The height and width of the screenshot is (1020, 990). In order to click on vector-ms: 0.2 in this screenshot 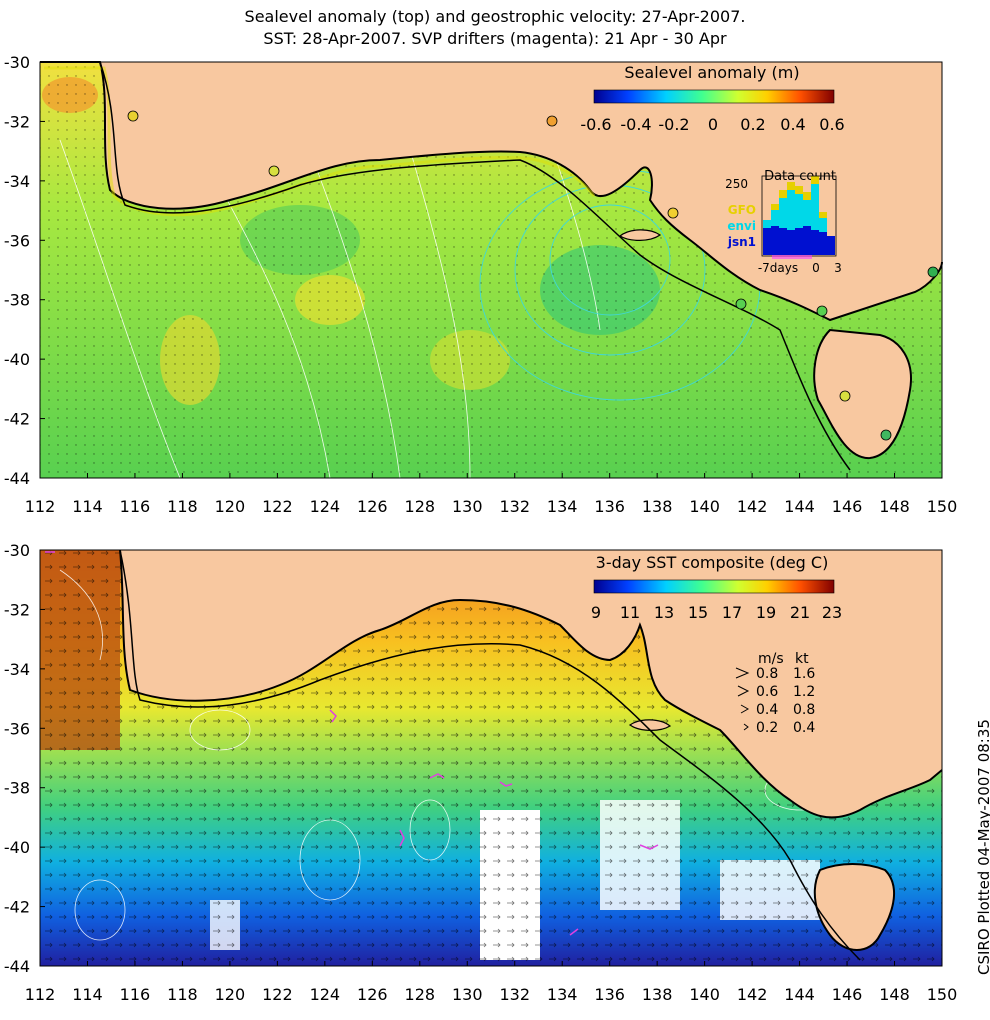, I will do `click(767, 728)`.